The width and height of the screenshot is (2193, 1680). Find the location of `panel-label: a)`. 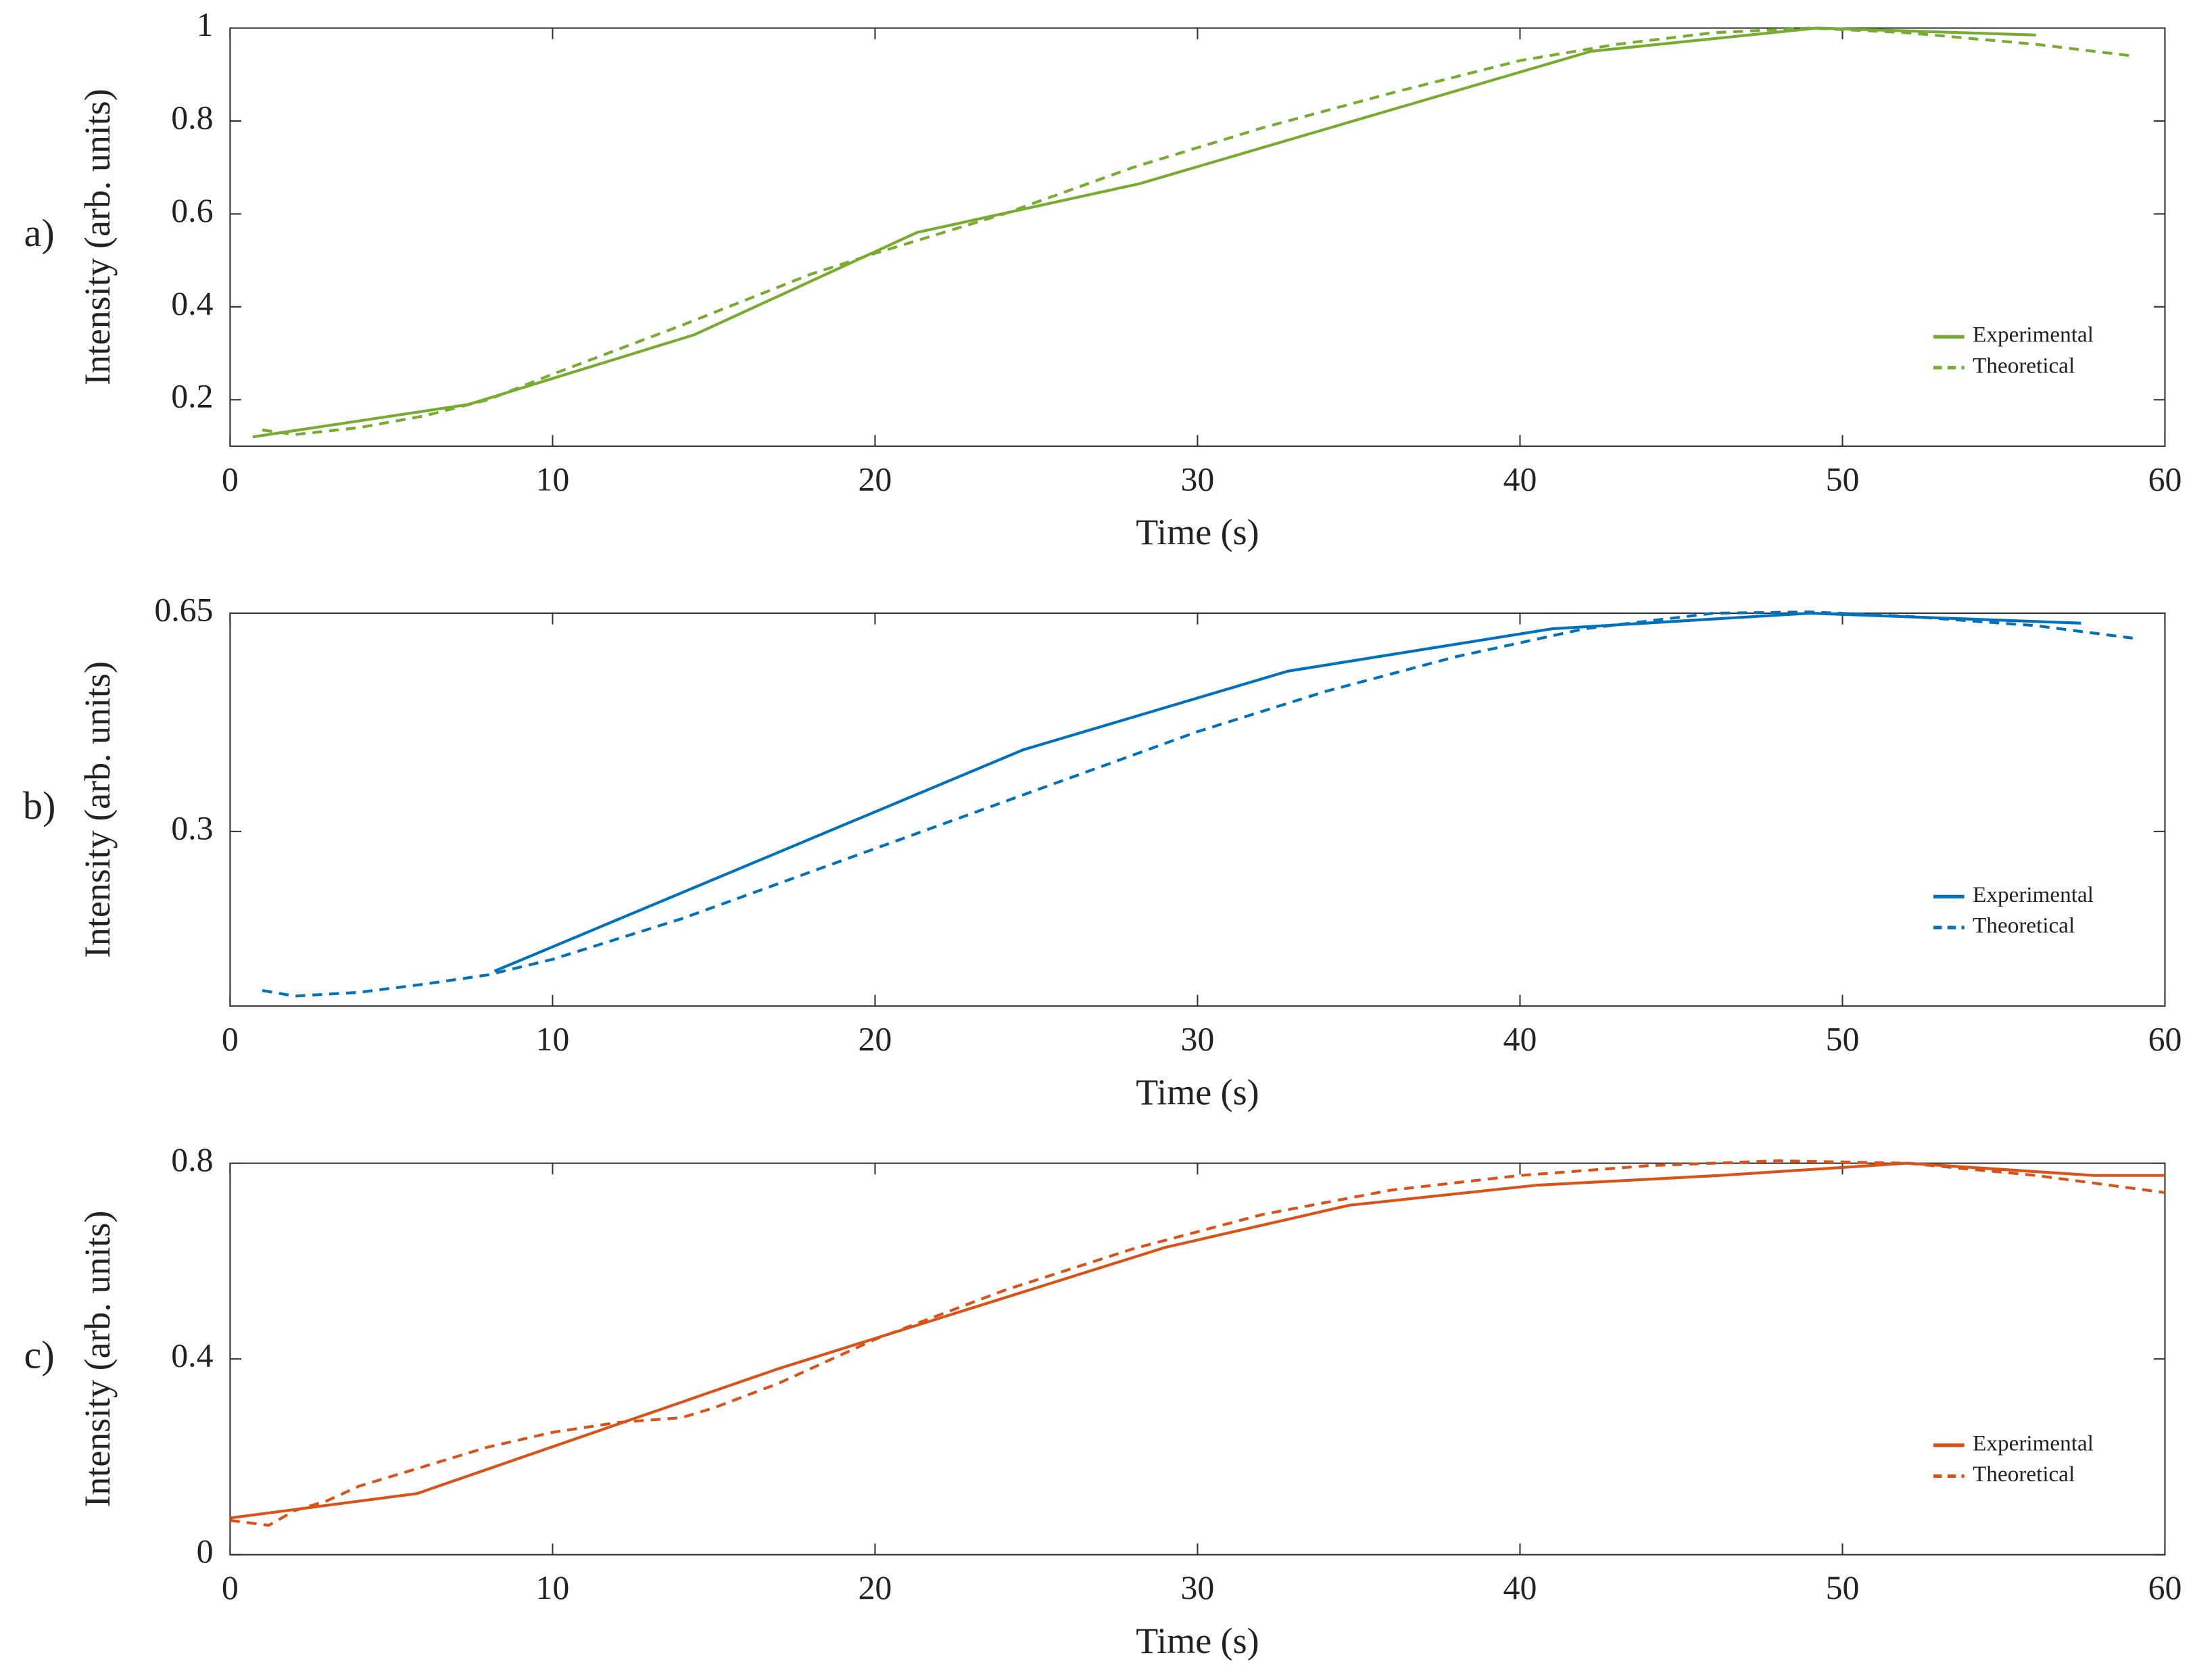

panel-label: a) is located at coordinates (39, 233).